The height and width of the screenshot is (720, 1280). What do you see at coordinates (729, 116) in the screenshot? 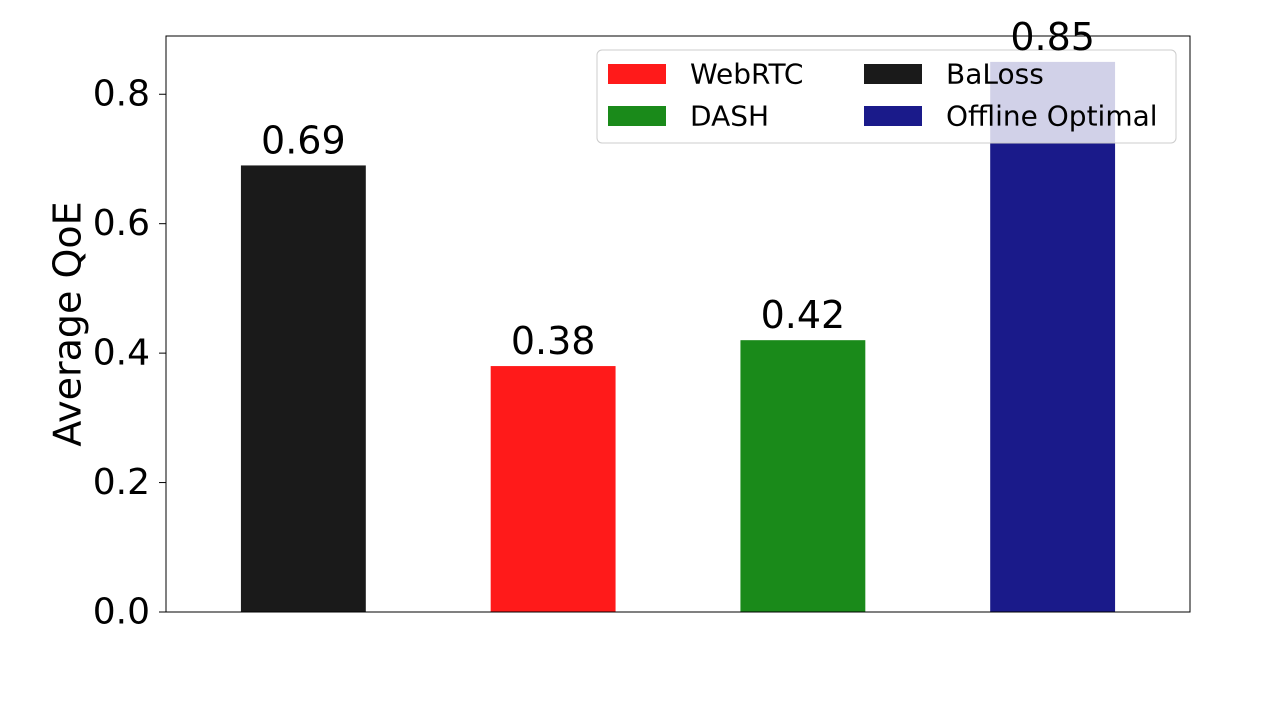
I see `legend-label-dash: DASH` at bounding box center [729, 116].